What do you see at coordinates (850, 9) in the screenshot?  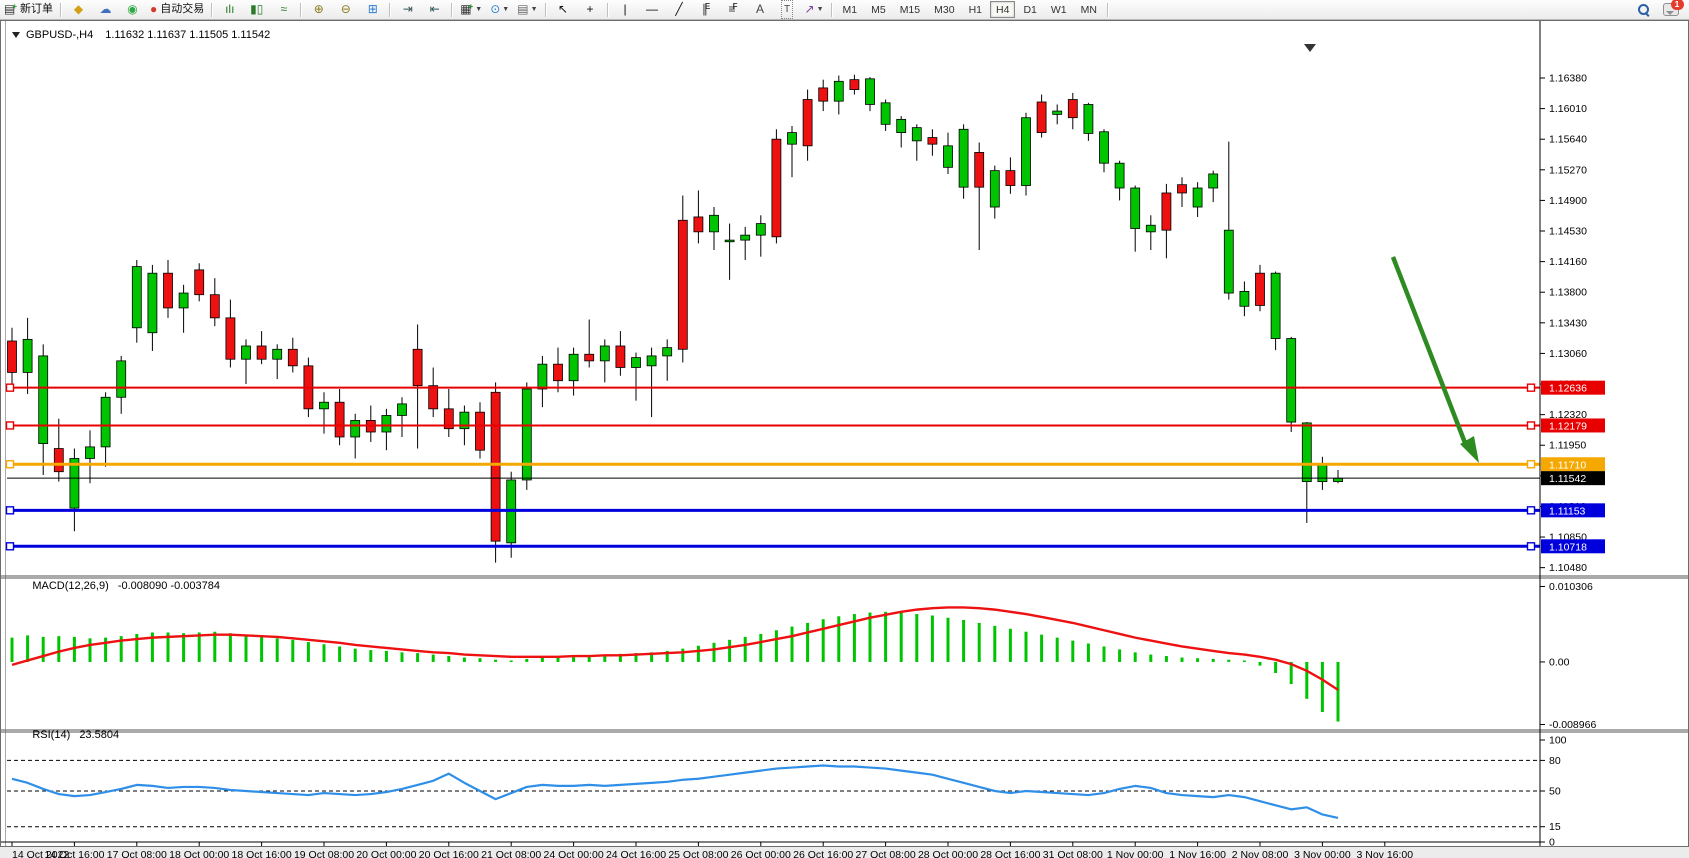 I see `timeframe-m1-button: M1` at bounding box center [850, 9].